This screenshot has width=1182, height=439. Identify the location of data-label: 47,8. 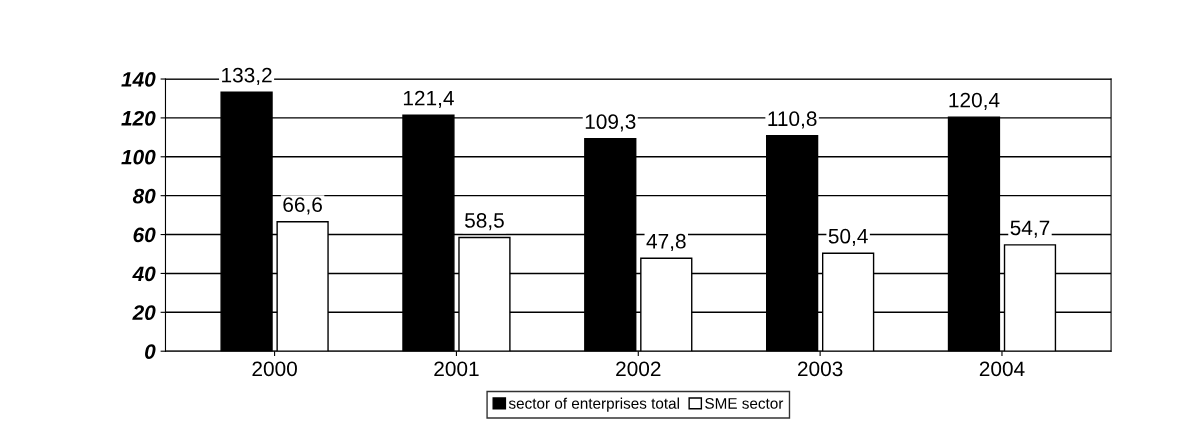
(666, 242).